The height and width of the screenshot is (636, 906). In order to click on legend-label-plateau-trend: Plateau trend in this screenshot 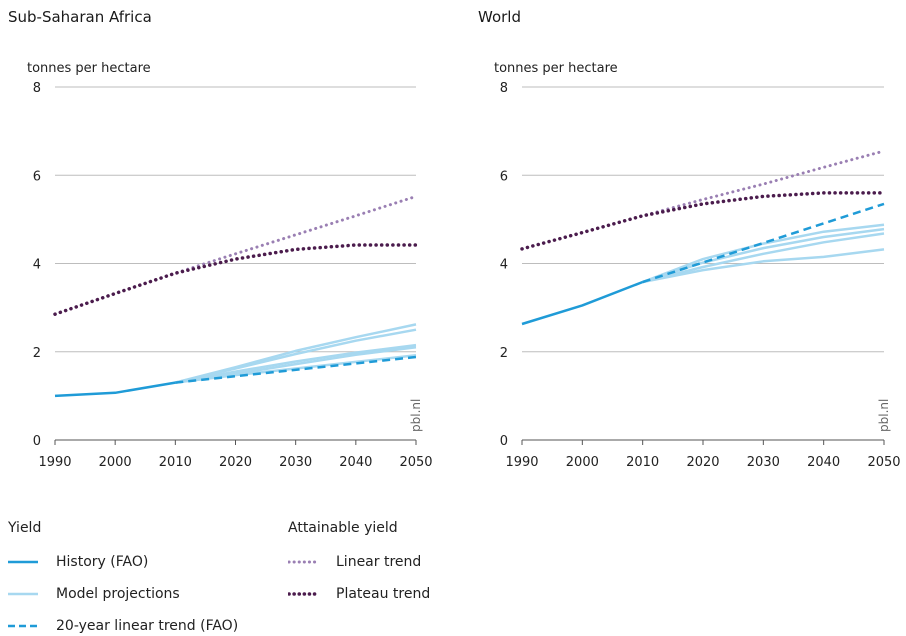, I will do `click(383, 594)`.